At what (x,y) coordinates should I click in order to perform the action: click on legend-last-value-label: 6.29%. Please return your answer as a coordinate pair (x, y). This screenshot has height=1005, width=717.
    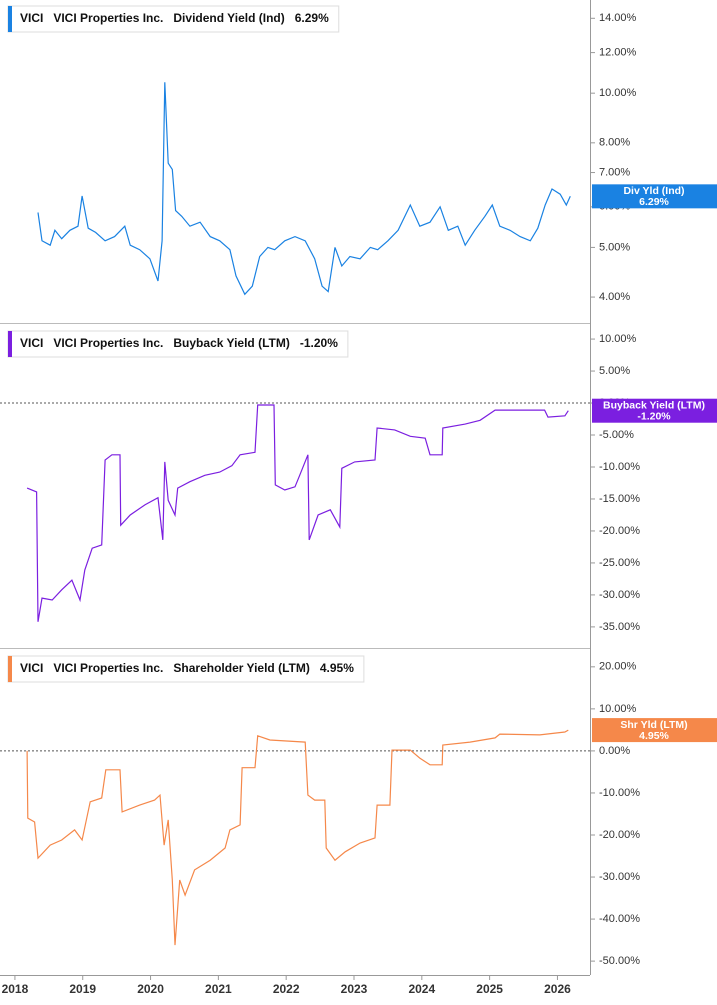
    Looking at the image, I should click on (312, 18).